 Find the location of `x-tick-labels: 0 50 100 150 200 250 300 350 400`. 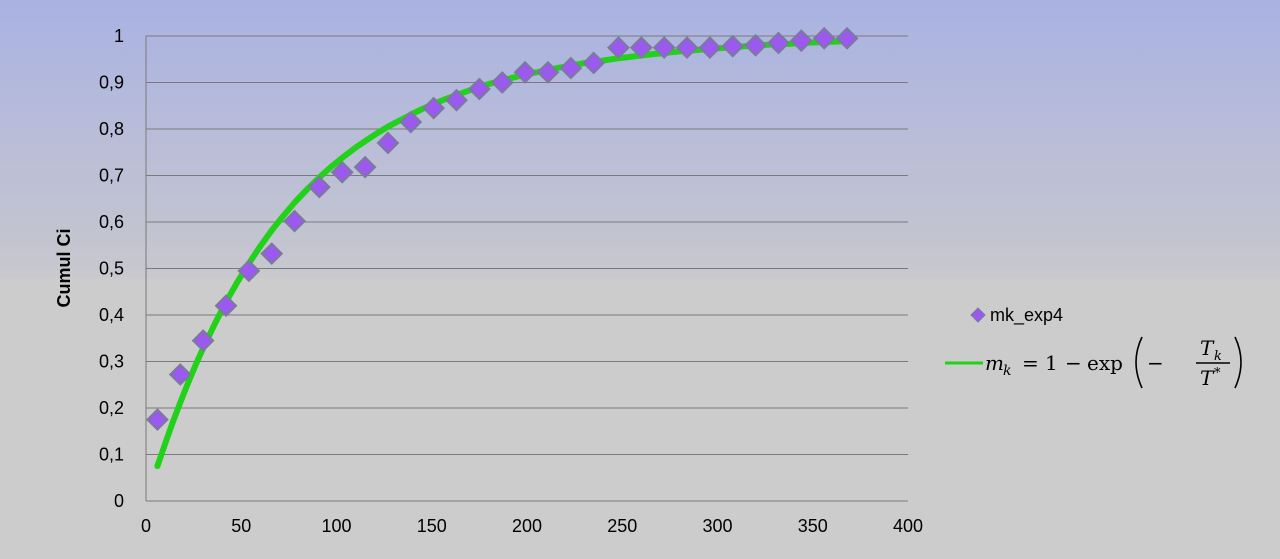

x-tick-labels: 0 50 100 150 200 250 300 350 400 is located at coordinates (532, 526).